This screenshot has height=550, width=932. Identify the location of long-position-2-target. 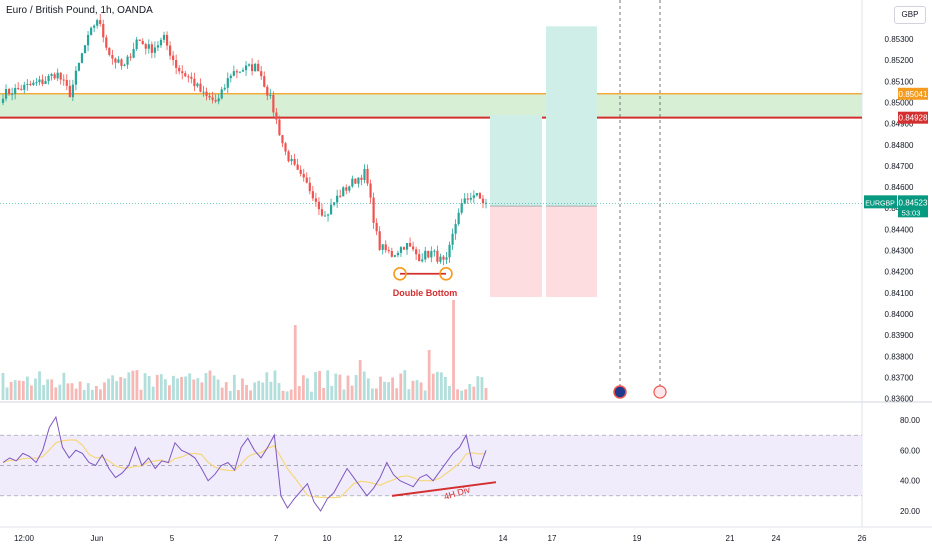
(571, 116).